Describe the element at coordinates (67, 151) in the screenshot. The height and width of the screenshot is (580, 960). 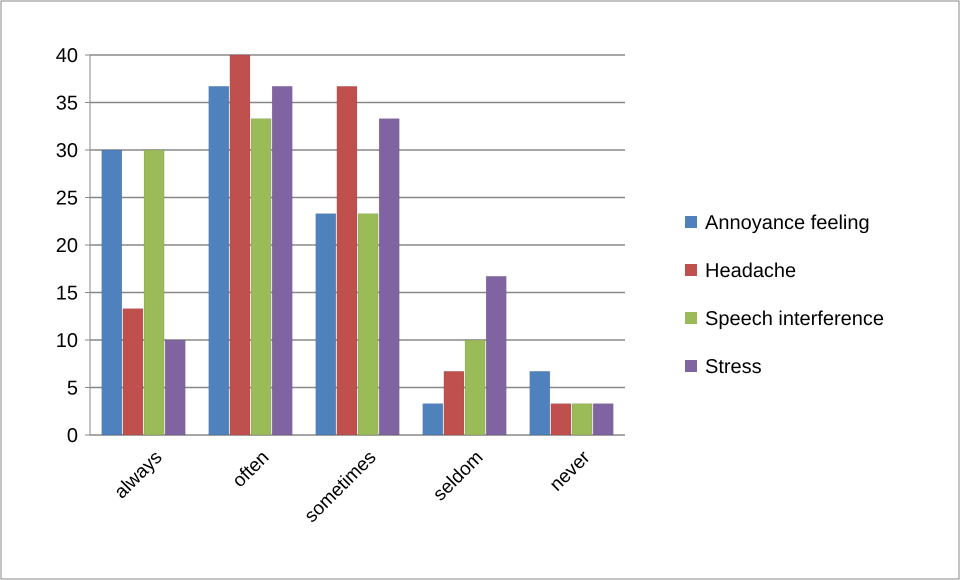
I see `y-tick-label: 30` at that location.